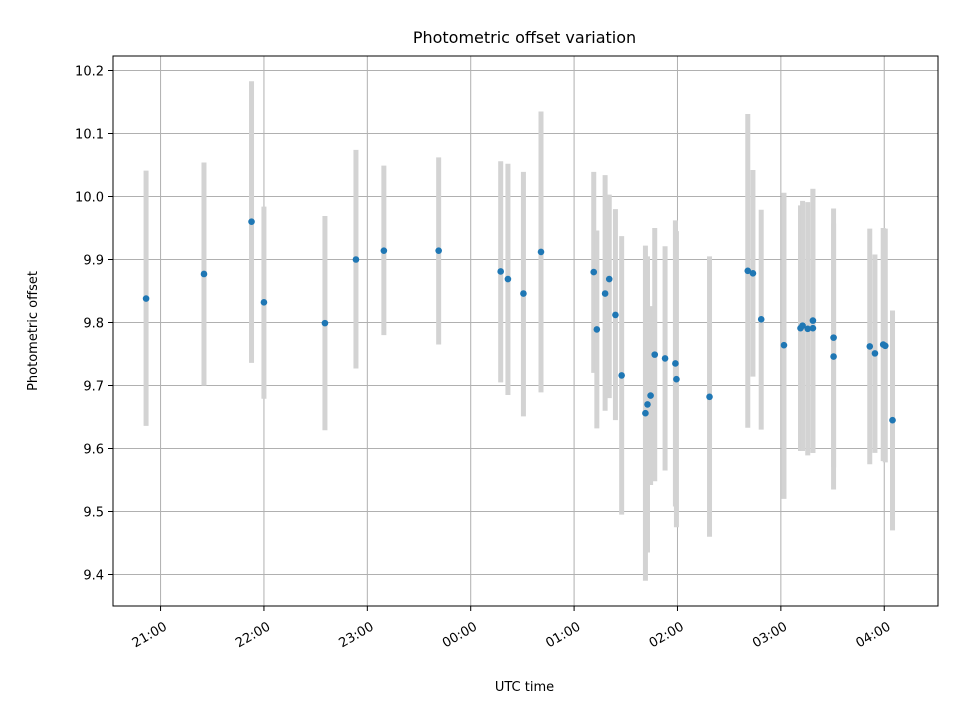 The width and height of the screenshot is (960, 720). What do you see at coordinates (89, 197) in the screenshot?
I see `y-tick-label: 10.0` at bounding box center [89, 197].